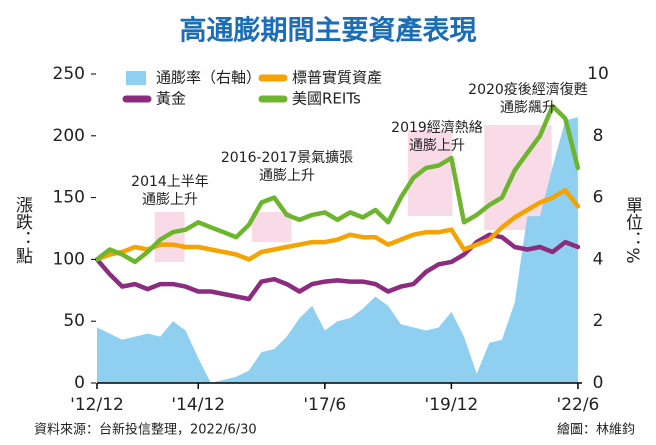 This screenshot has width=656, height=445. Describe the element at coordinates (136, 78) in the screenshot. I see `legend-swatch` at that location.